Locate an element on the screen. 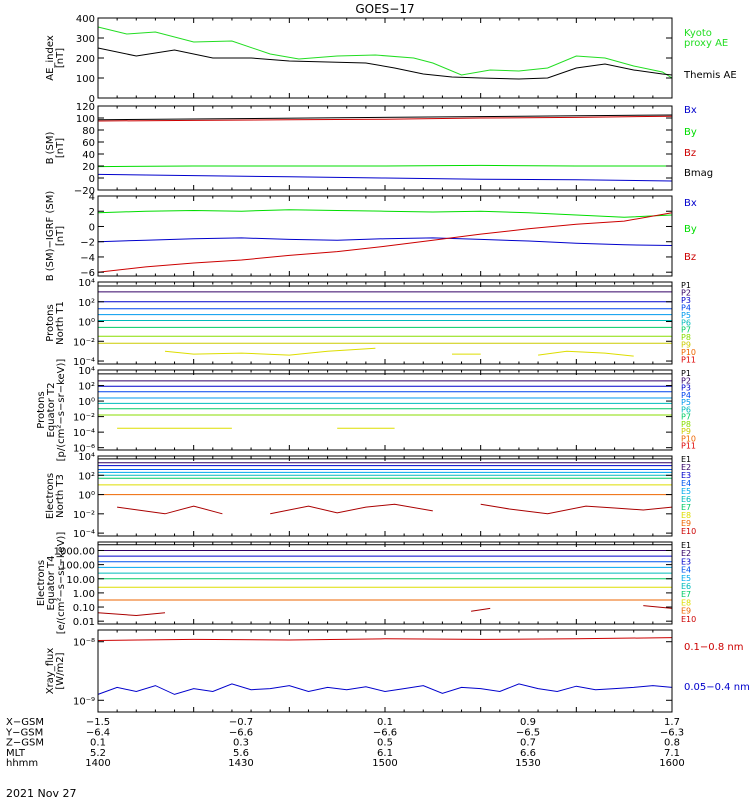 The image size is (750, 800). footer-value: 0.9 is located at coordinates (528, 722).